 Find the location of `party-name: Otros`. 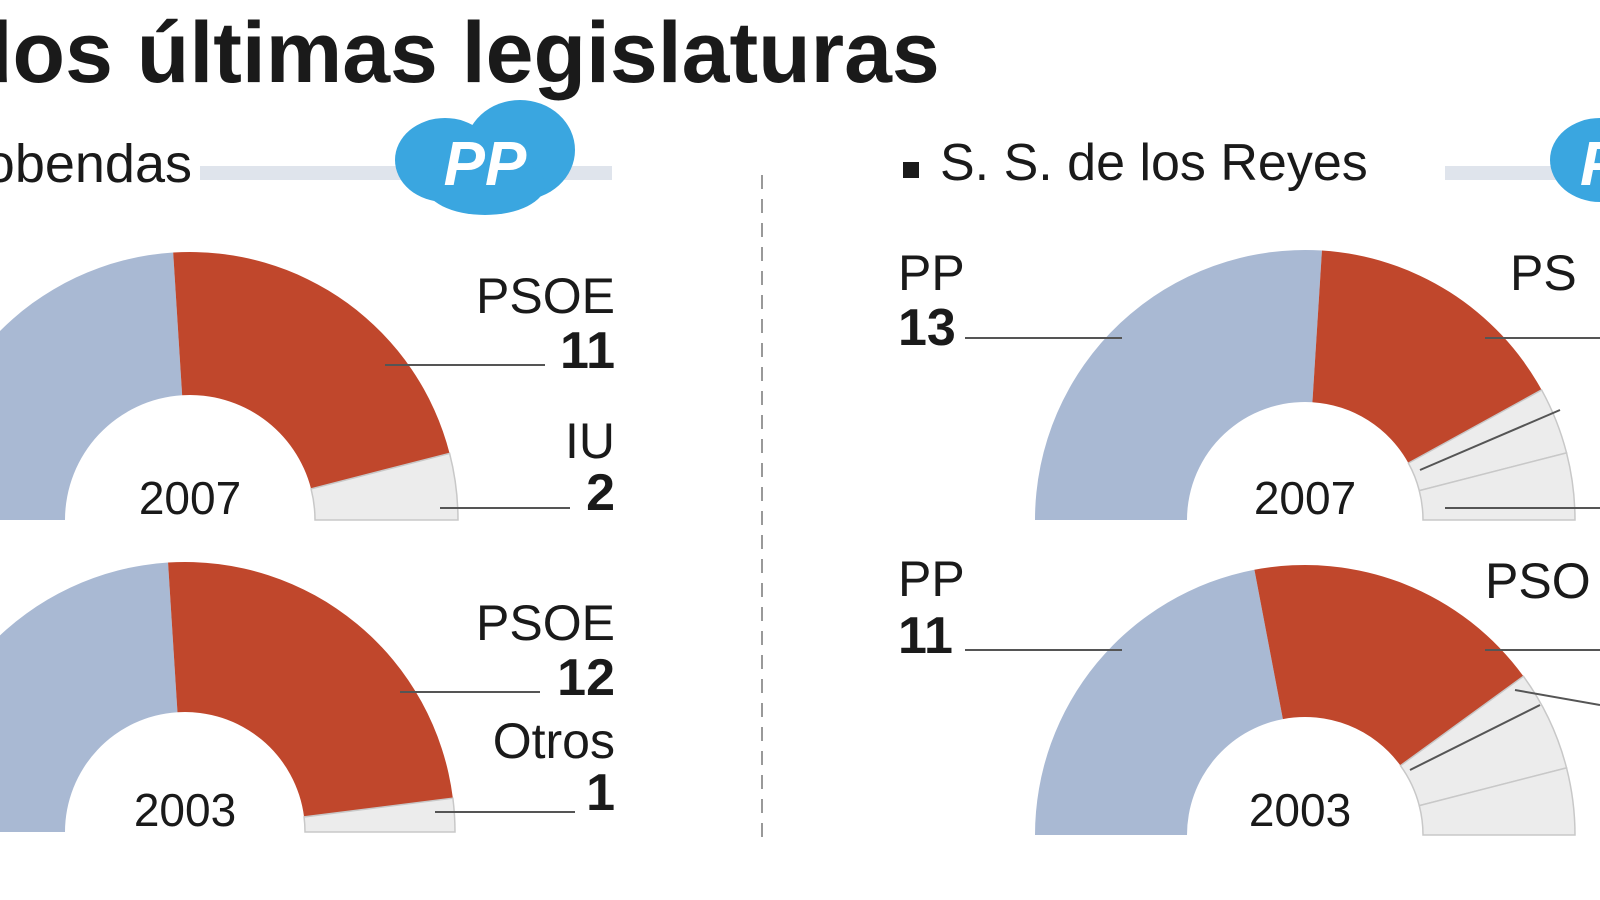

party-name: Otros is located at coordinates (554, 741).